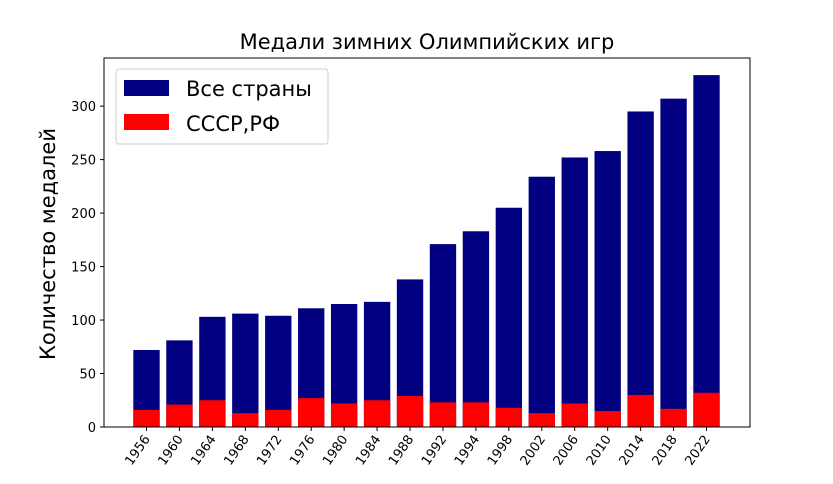 This screenshot has width=833, height=484. Describe the element at coordinates (344, 415) in the screenshot. I see `bar-ussr-rf-1980` at that location.